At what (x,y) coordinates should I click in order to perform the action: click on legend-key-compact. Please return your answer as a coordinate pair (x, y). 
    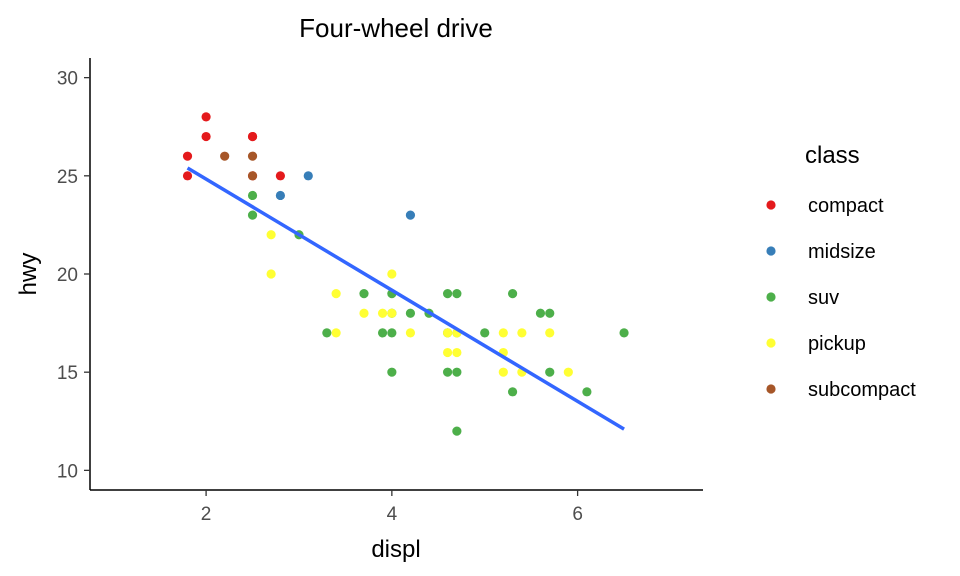
    Looking at the image, I should click on (771, 205).